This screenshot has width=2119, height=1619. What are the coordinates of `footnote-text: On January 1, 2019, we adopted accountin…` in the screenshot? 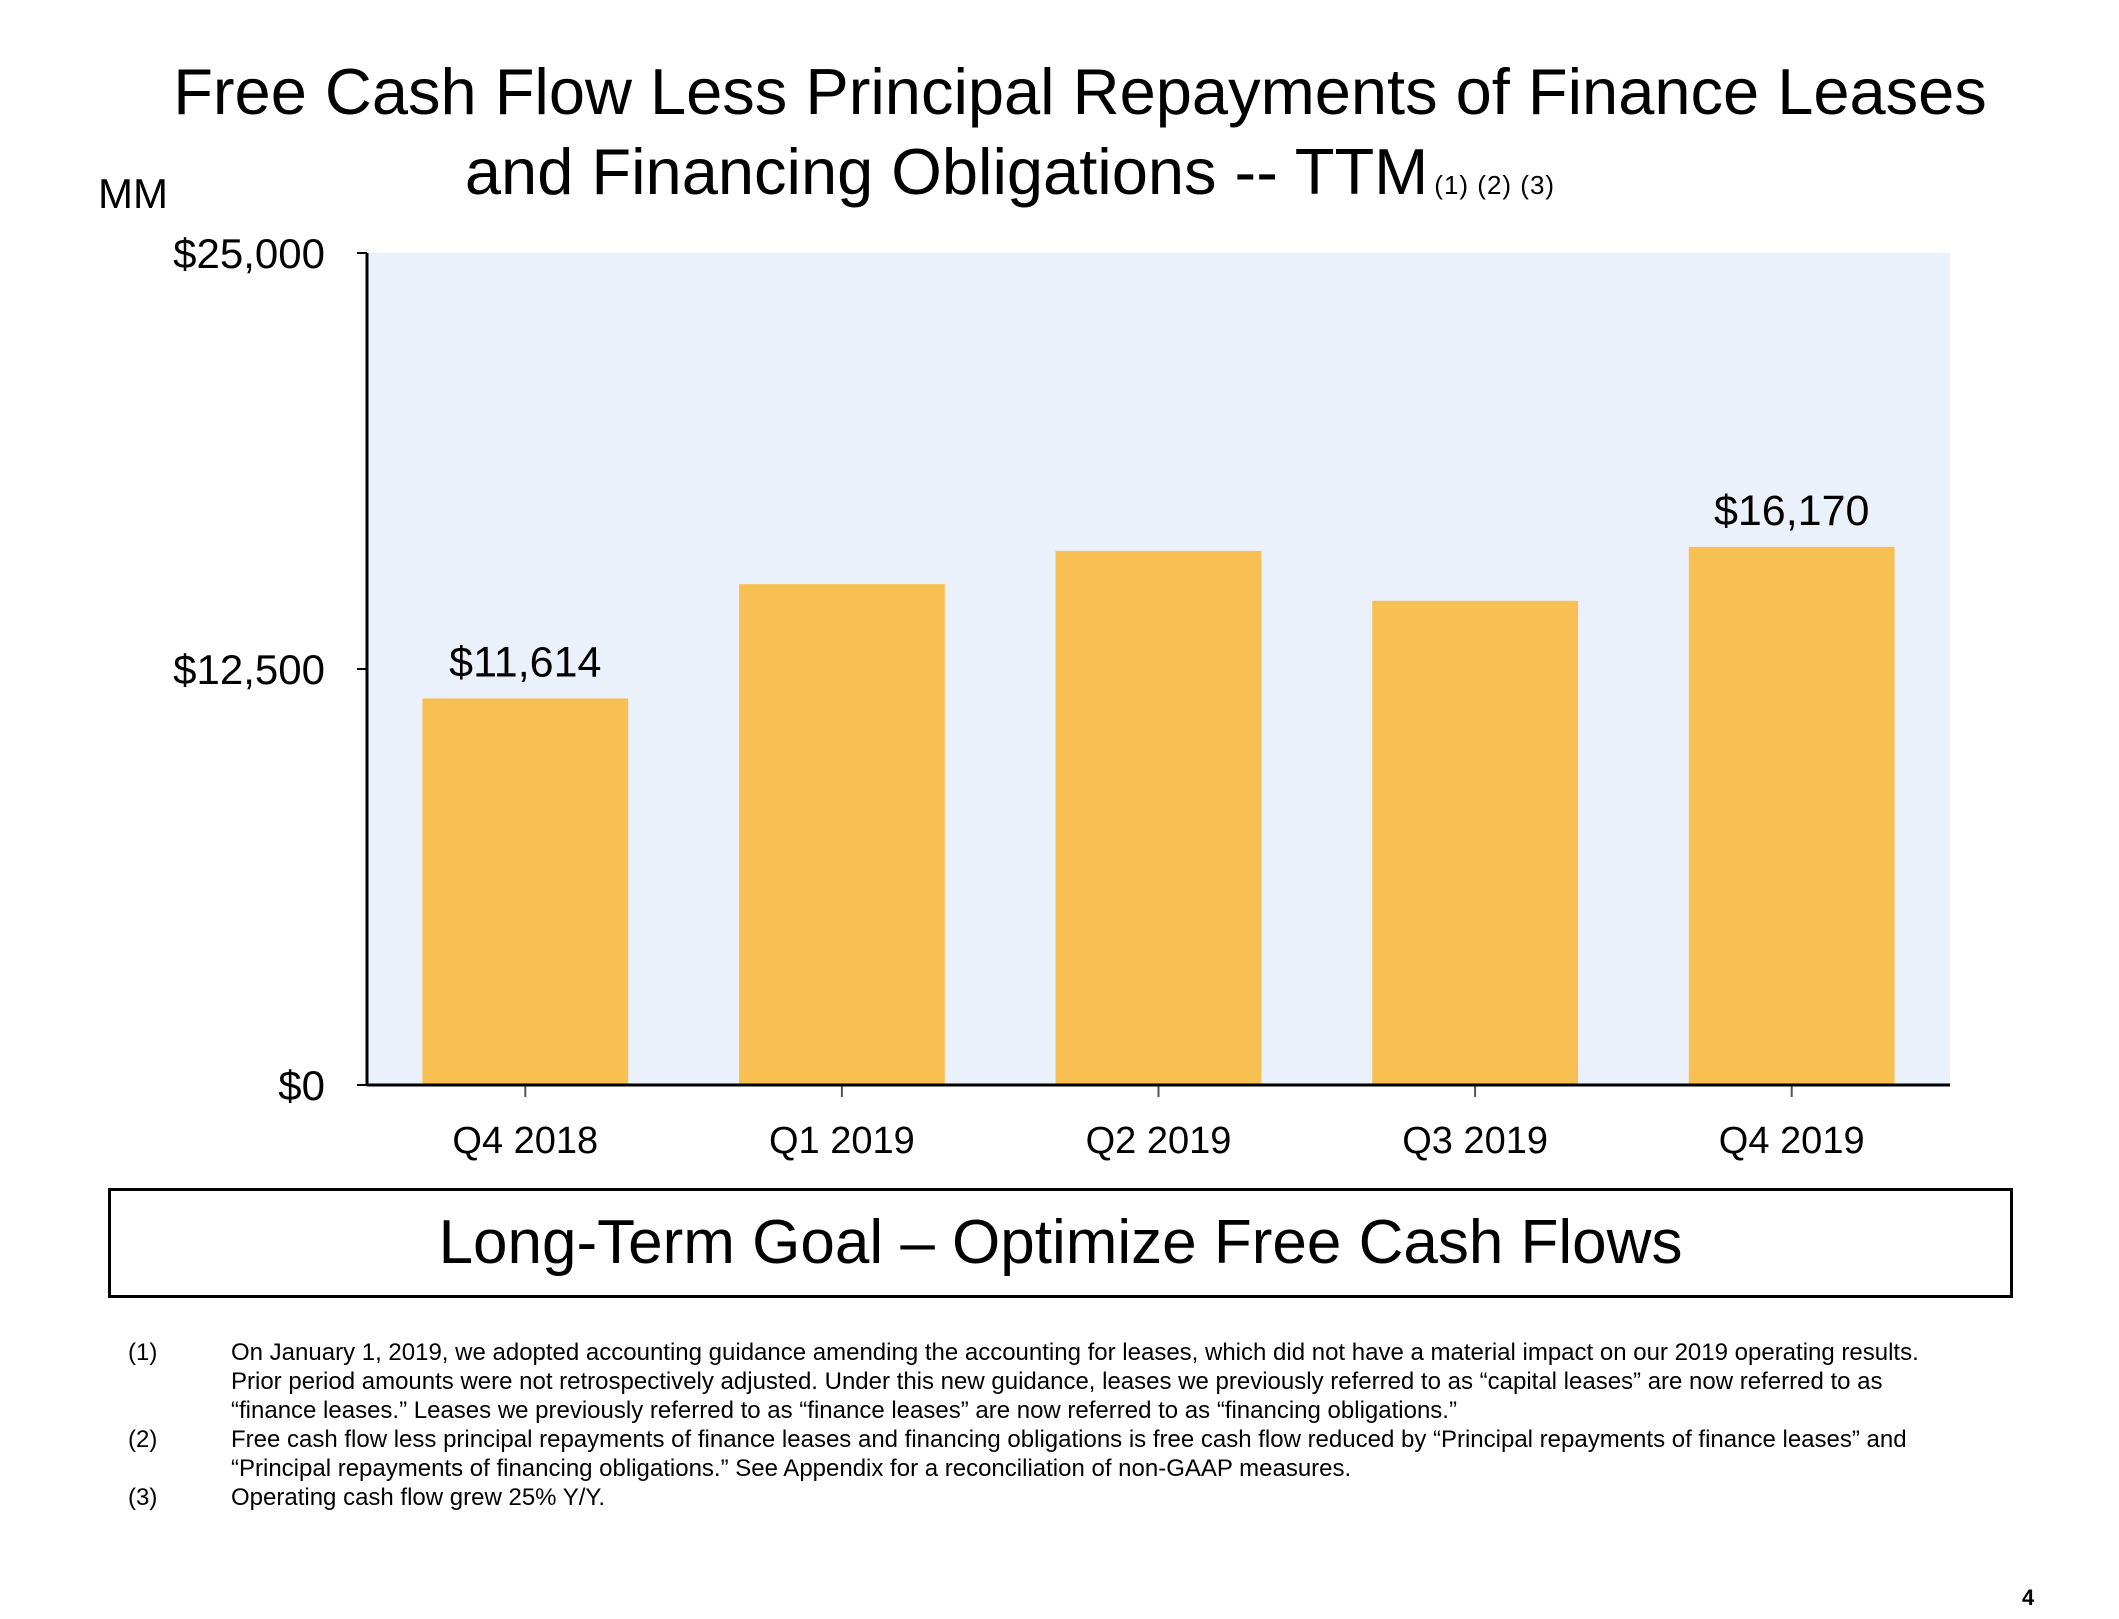 It's located at (1075, 1381).